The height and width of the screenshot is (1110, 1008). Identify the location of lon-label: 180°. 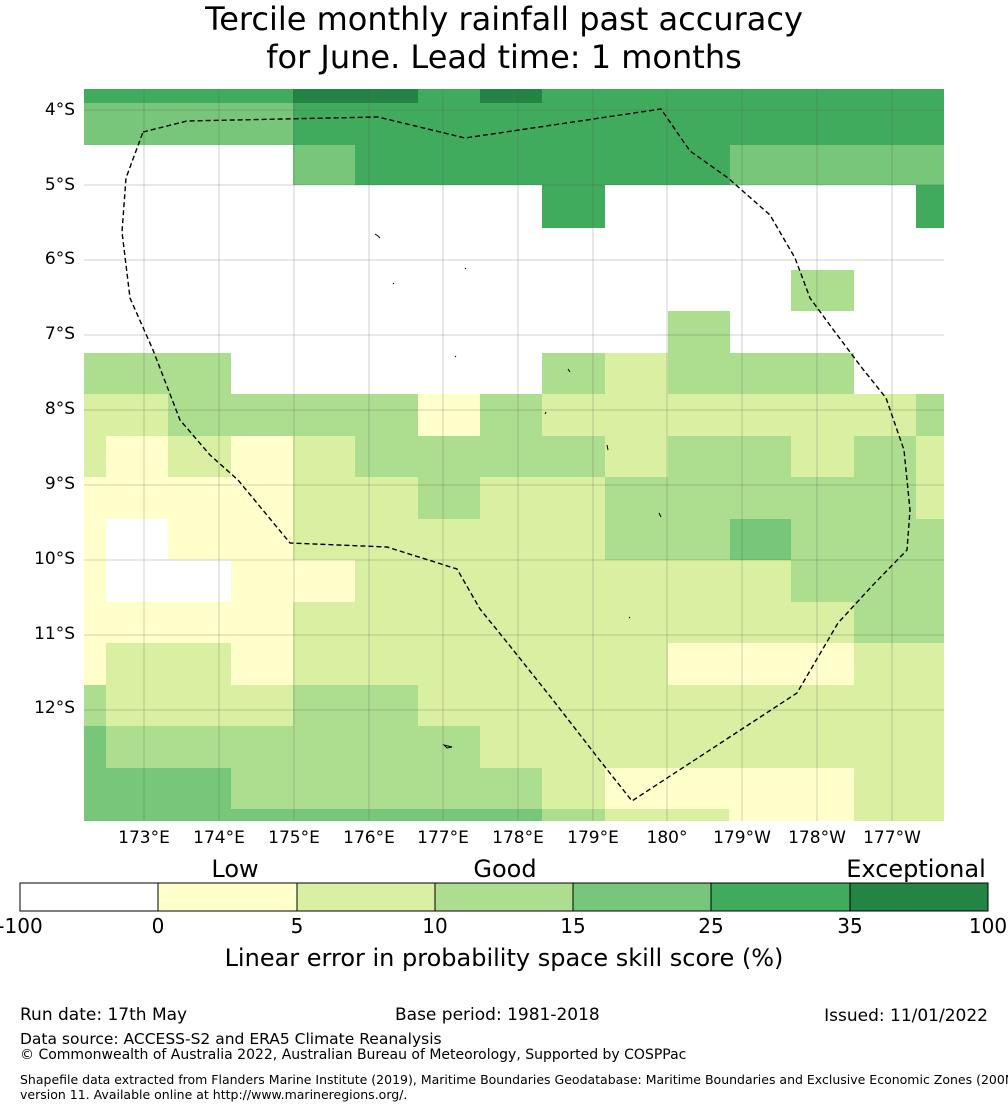
(667, 838).